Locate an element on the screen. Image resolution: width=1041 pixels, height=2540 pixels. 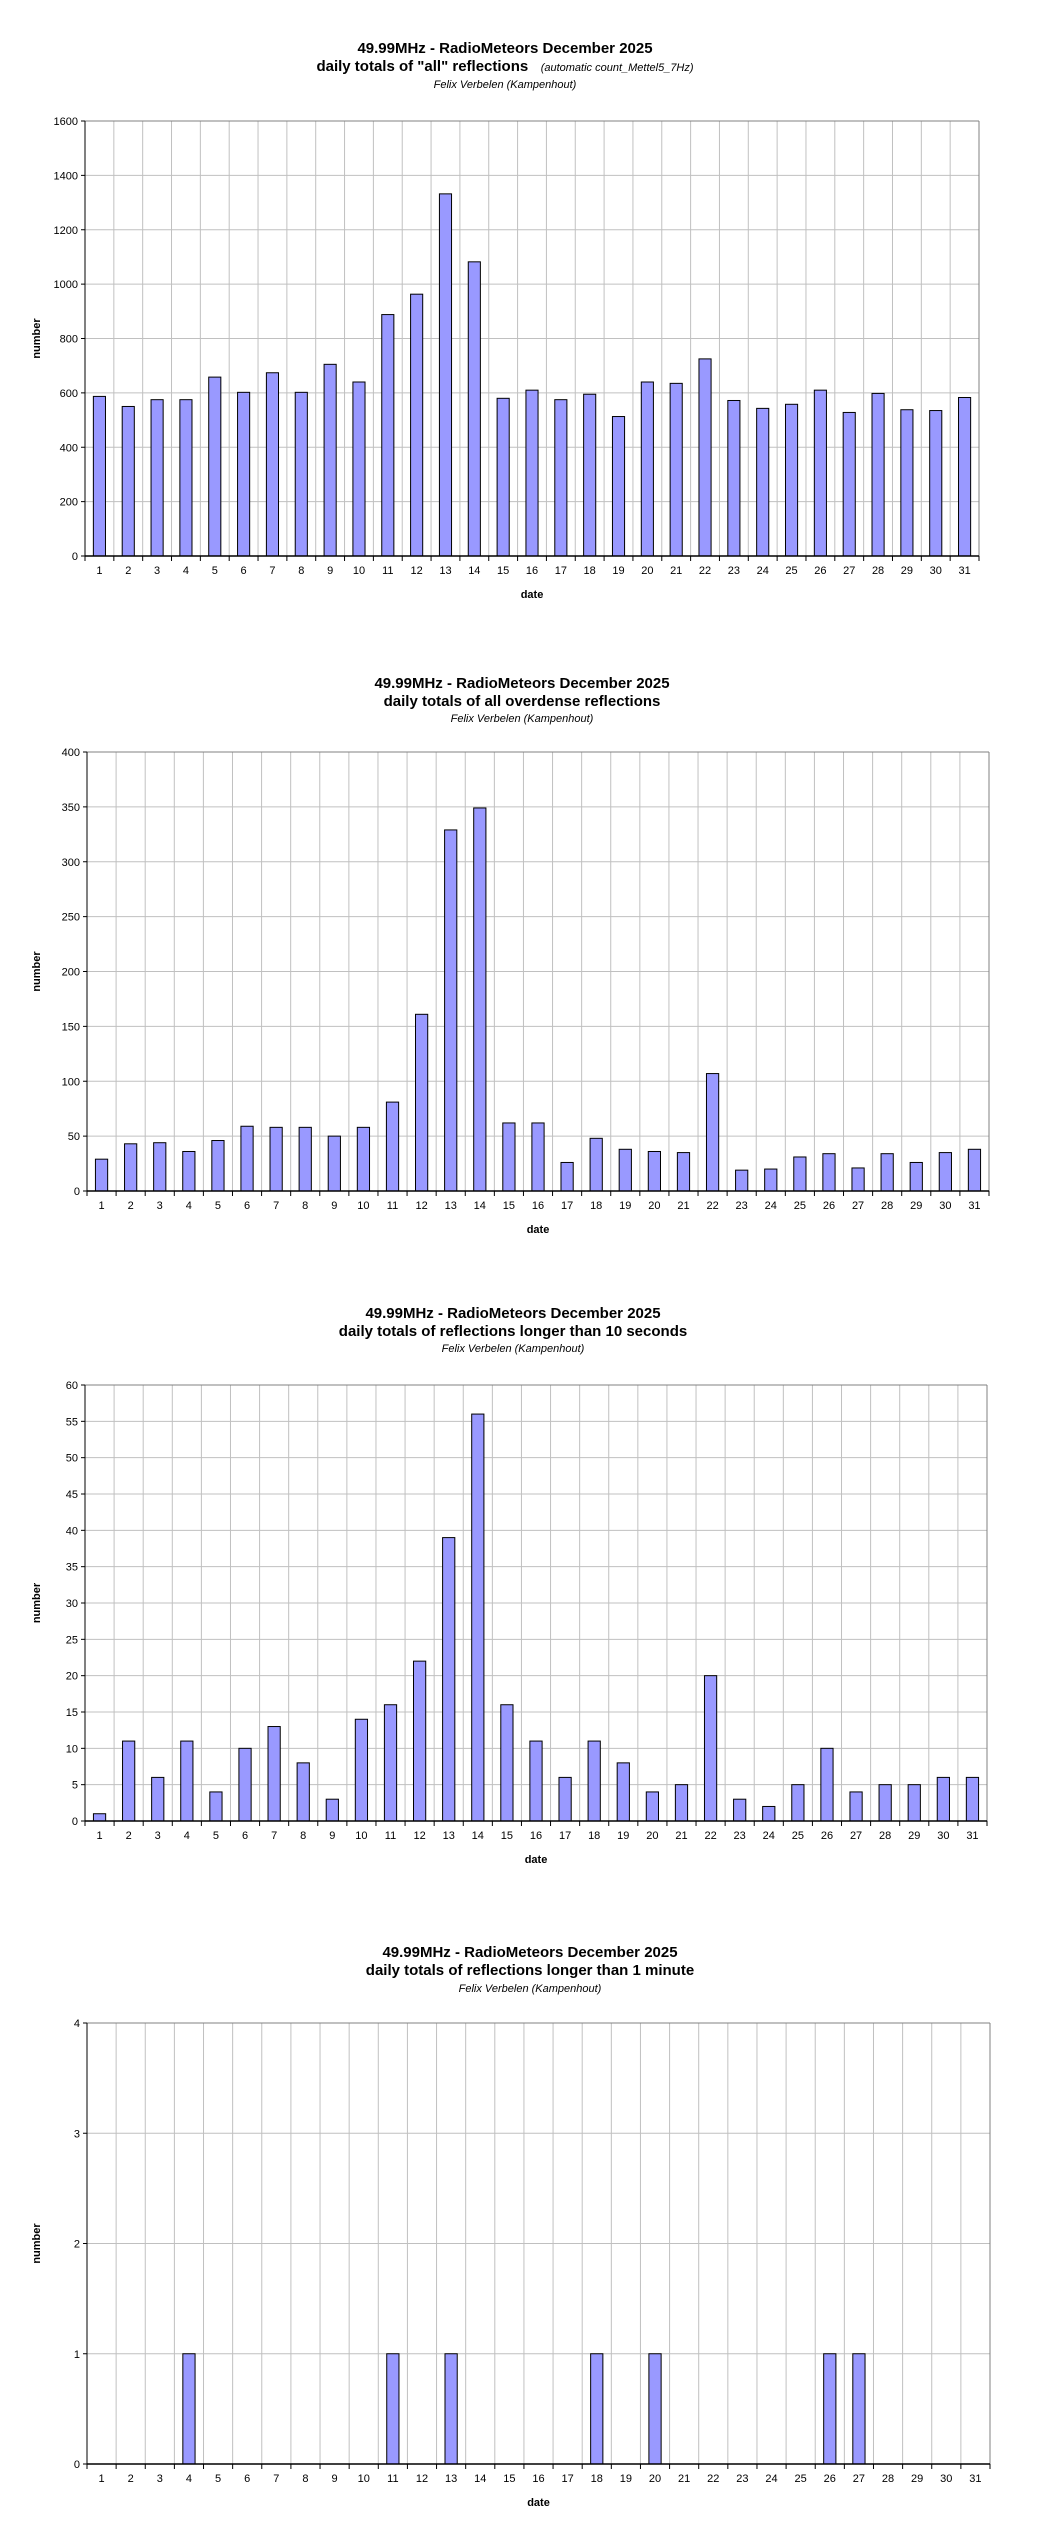
y-tick-label: 100 is located at coordinates (71, 1082).